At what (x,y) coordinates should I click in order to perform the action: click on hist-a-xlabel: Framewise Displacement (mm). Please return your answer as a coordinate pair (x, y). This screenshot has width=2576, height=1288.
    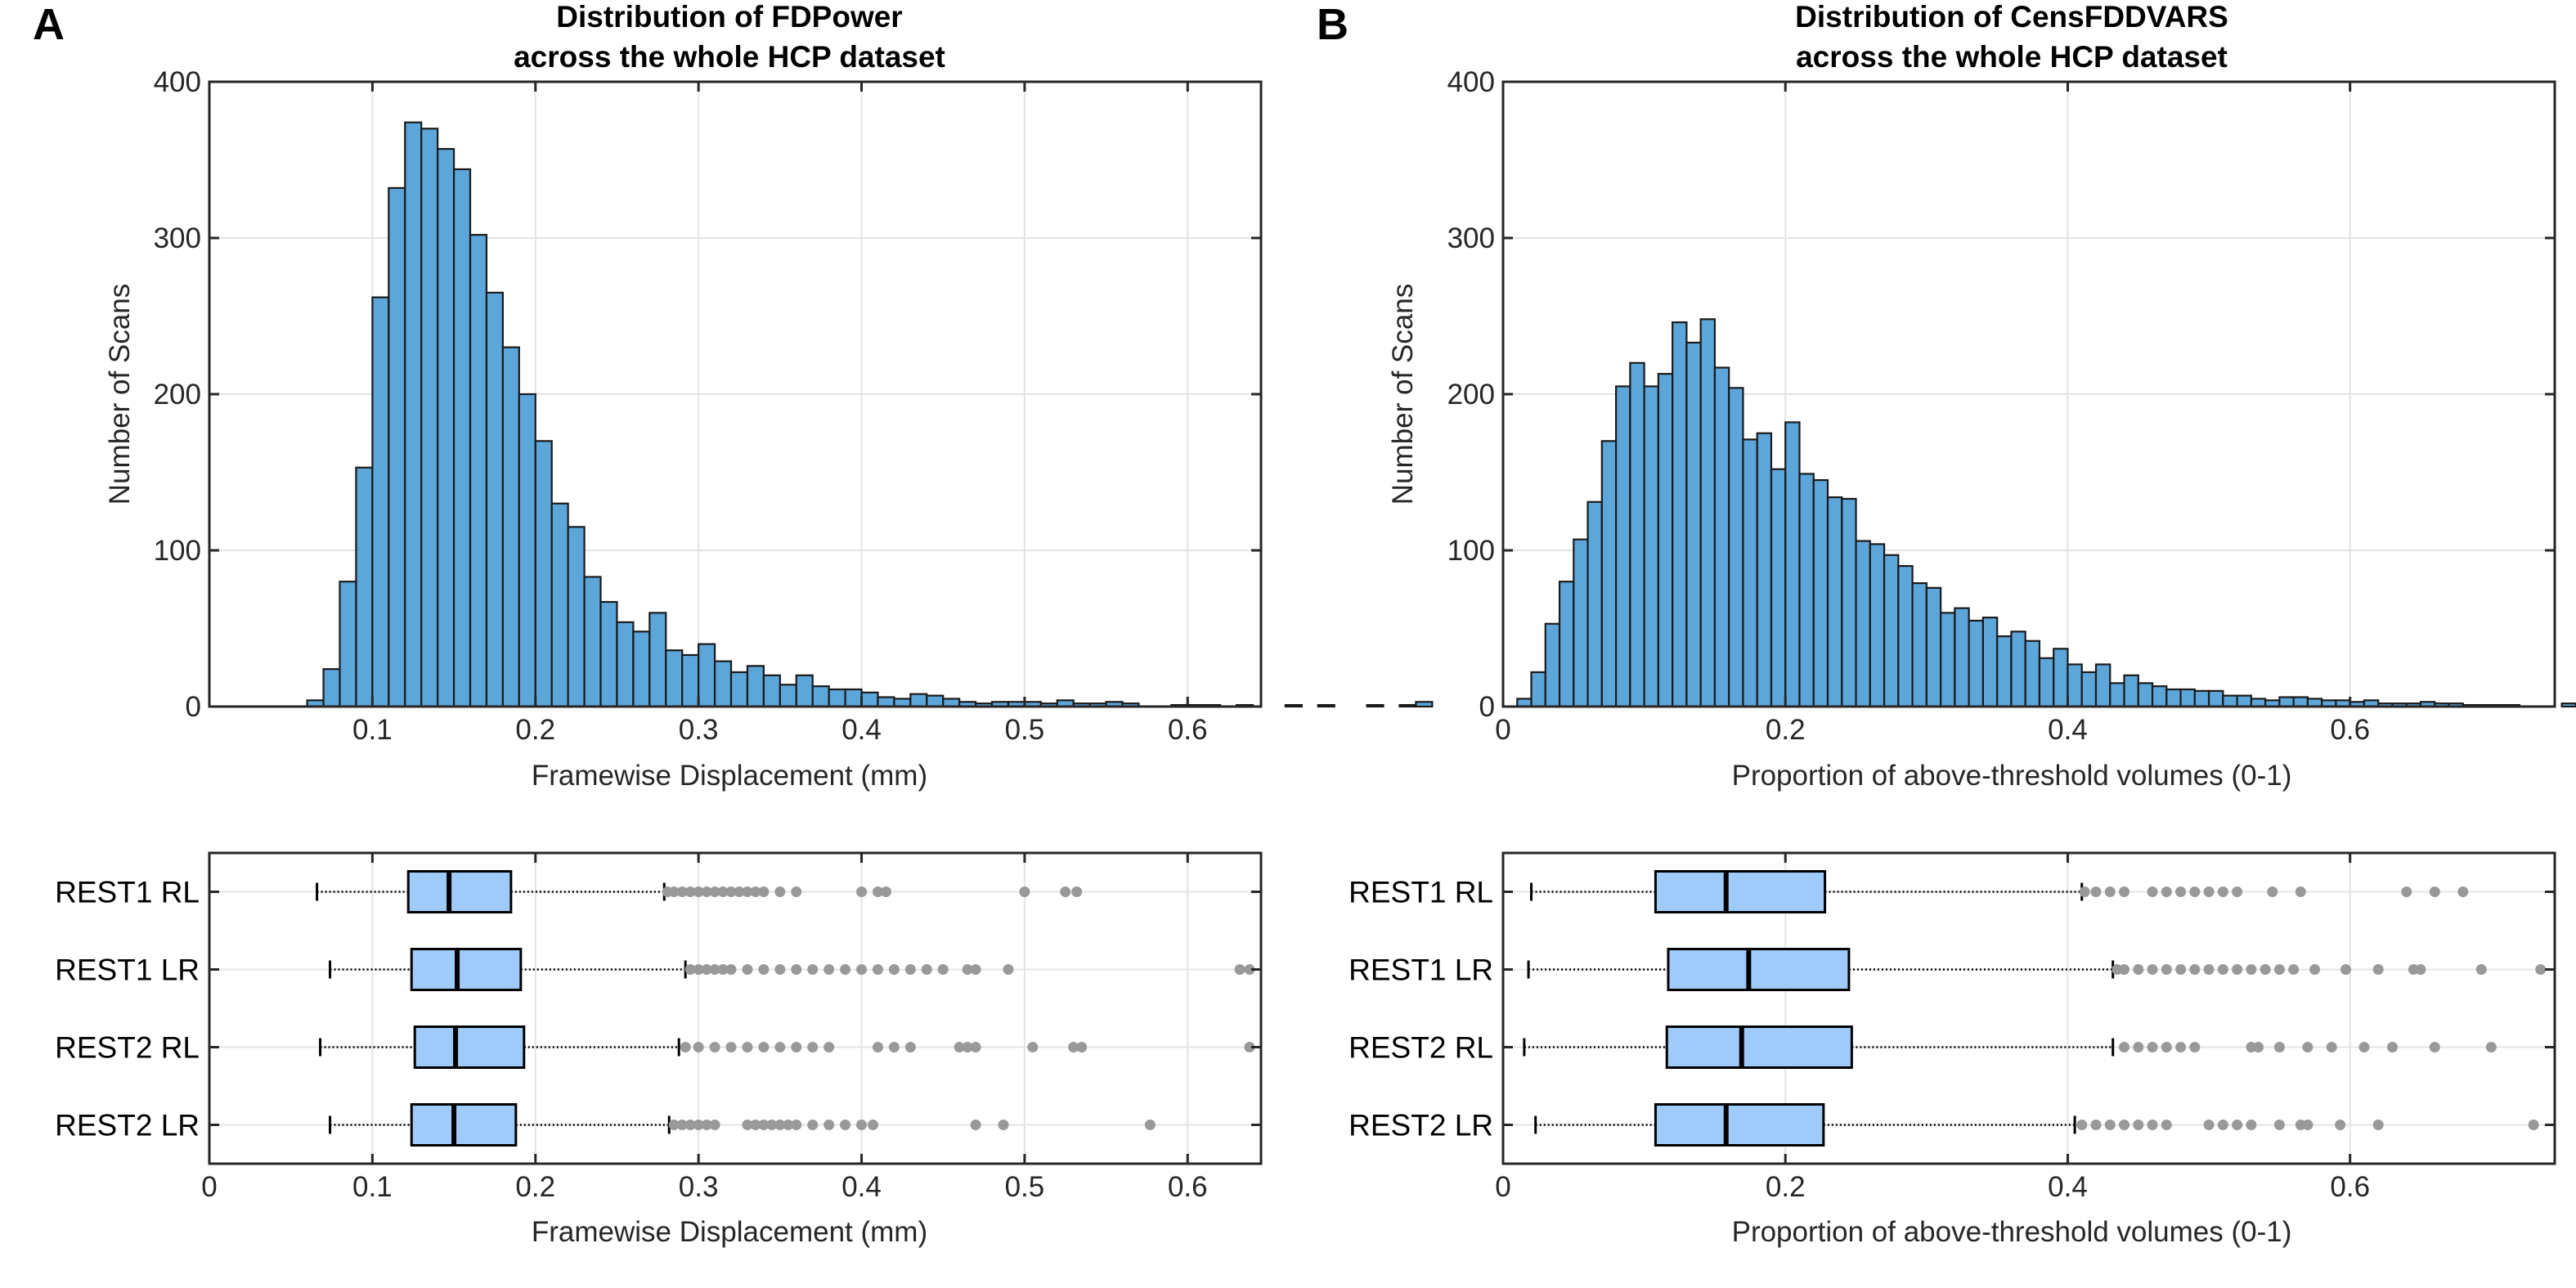
    Looking at the image, I should click on (729, 776).